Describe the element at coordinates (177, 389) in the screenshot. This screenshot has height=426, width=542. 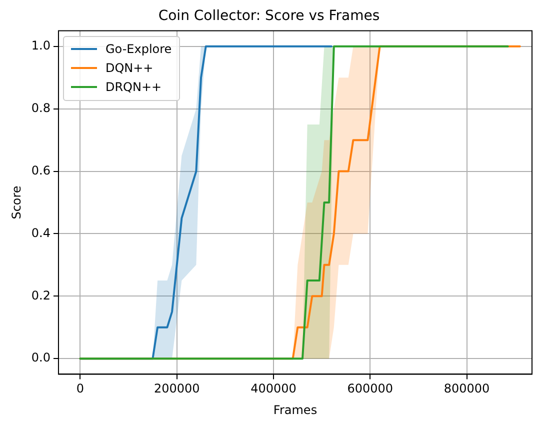
I see `x-tick-label: 200000` at that location.